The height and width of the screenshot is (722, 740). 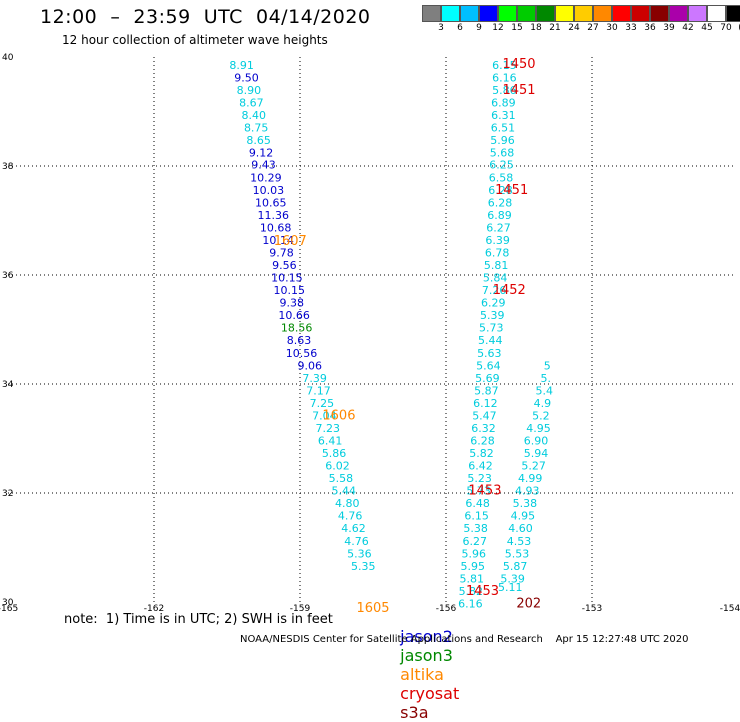 I want to click on wave-height-label: 4.95, so click(x=538, y=428).